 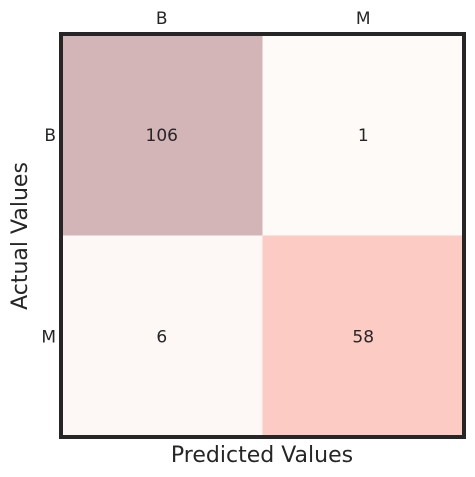 What do you see at coordinates (48, 337) in the screenshot?
I see `y-tick-label: M` at bounding box center [48, 337].